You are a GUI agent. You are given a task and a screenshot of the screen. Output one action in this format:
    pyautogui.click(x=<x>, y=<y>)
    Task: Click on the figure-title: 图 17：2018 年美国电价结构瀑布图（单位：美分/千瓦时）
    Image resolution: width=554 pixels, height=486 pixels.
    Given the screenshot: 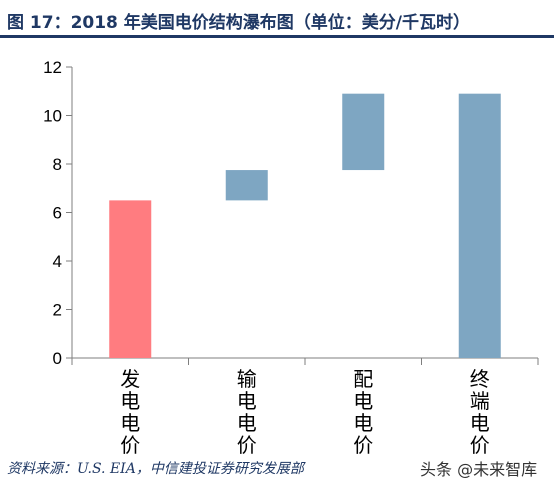 What is the action you would take?
    pyautogui.click(x=239, y=23)
    